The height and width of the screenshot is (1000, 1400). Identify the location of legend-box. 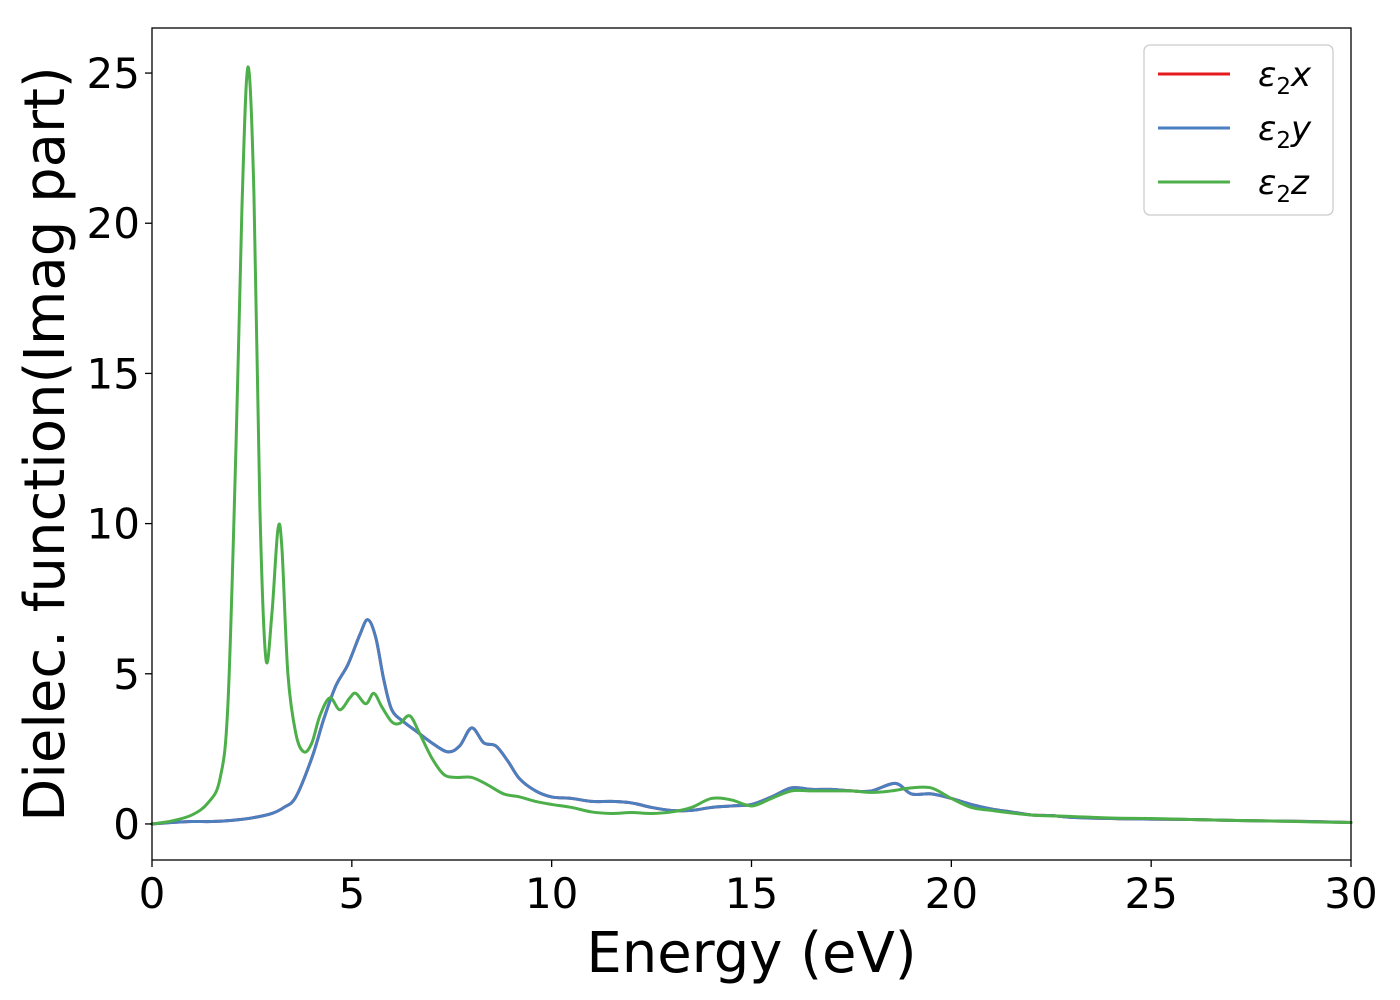
(1238, 130).